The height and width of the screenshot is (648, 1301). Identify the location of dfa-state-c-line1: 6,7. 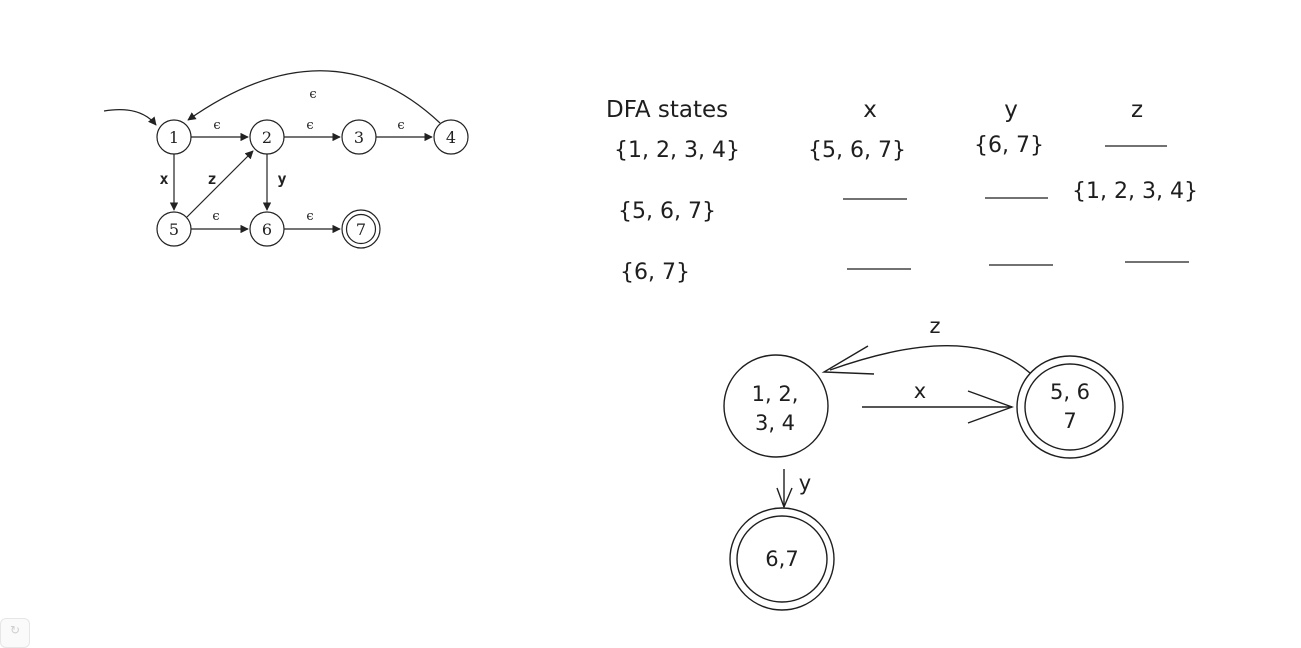
(781, 559).